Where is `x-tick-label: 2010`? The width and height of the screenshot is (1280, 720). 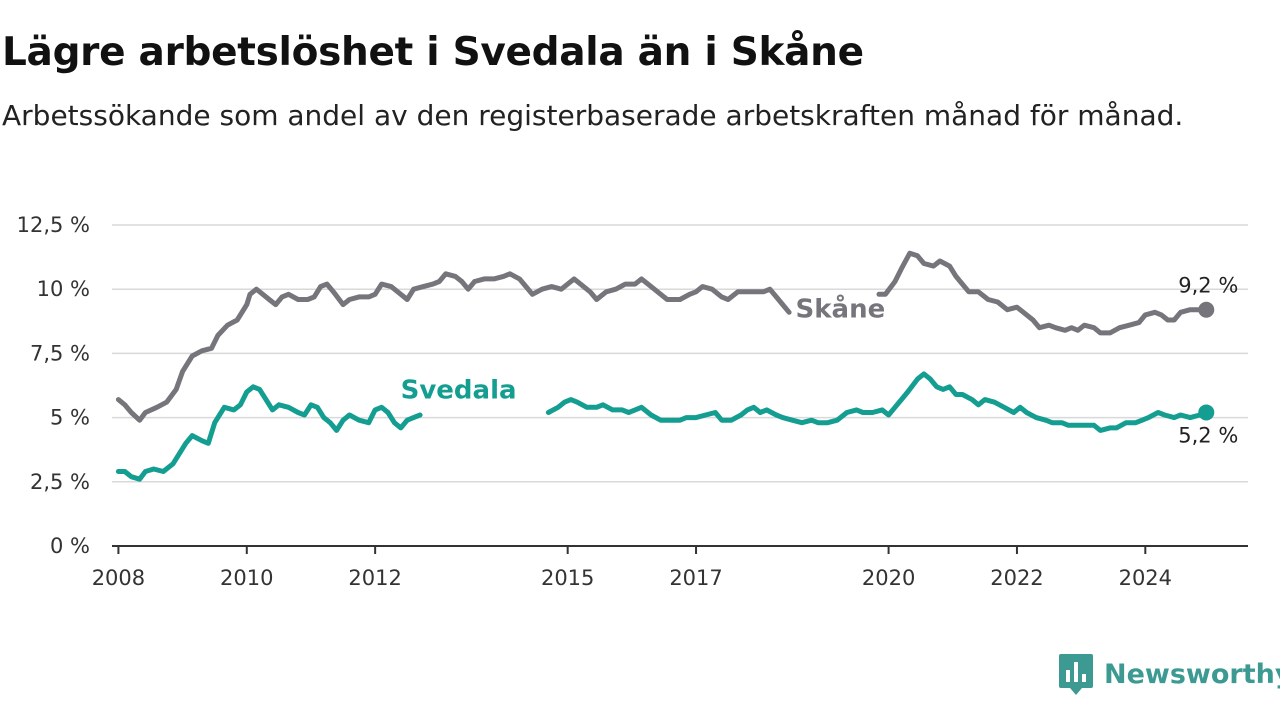 x-tick-label: 2010 is located at coordinates (246, 578).